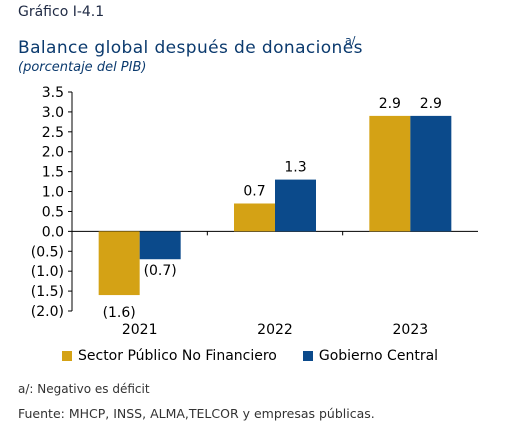 The height and width of the screenshot is (448, 516). I want to click on data-label: (0.7), so click(160, 271).